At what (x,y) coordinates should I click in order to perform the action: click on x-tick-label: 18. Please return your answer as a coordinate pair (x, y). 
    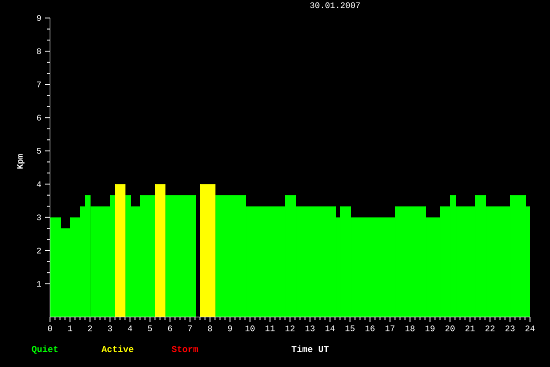
    Looking at the image, I should click on (410, 329).